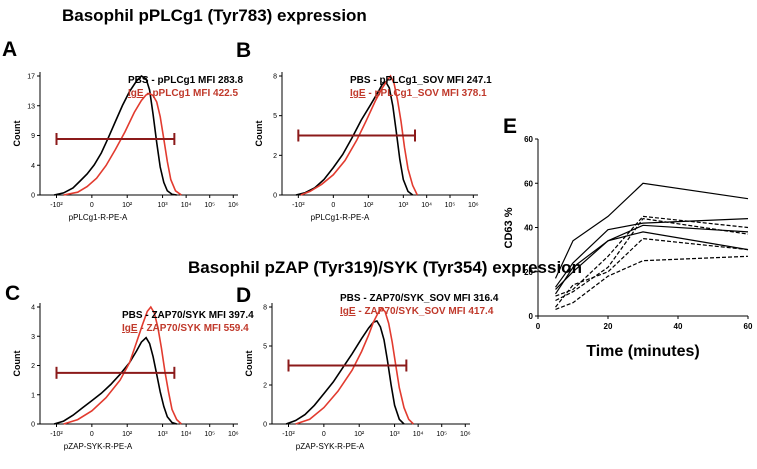 The width and height of the screenshot is (757, 469). I want to click on y-axis-label: CD63 %, so click(509, 227).